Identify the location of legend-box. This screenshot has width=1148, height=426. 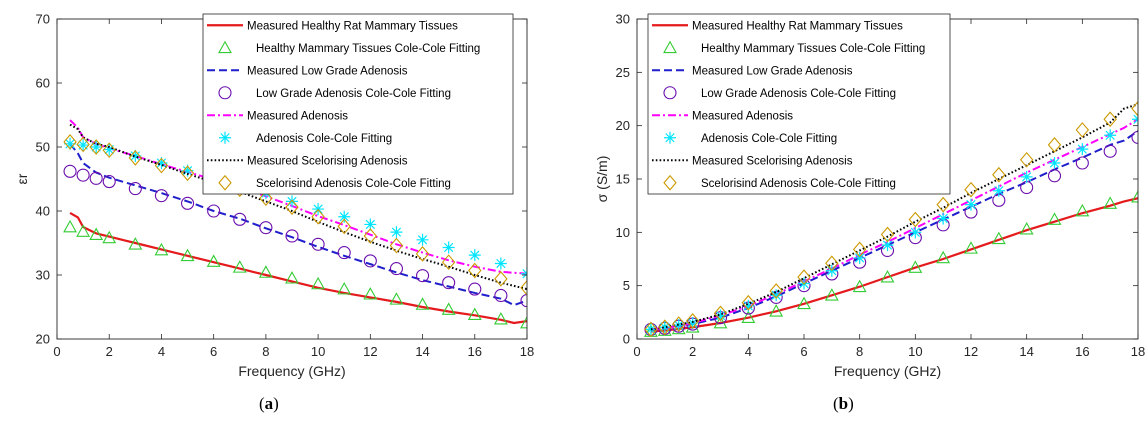
(358, 104).